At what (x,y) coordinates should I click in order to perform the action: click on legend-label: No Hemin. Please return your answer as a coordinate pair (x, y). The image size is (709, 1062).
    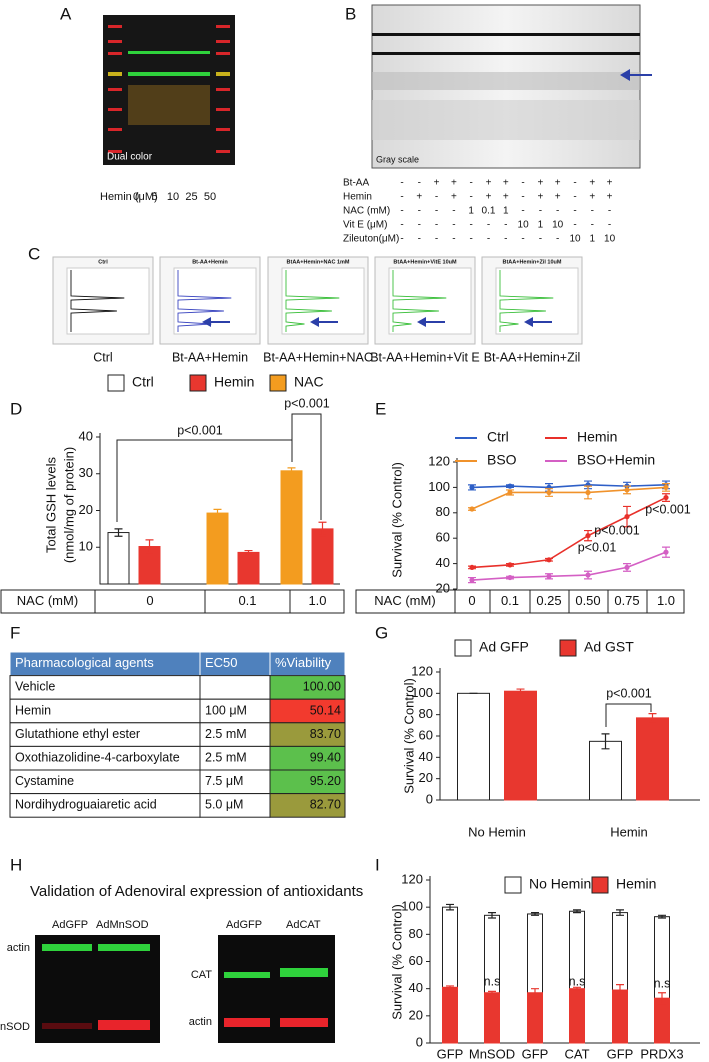
    Looking at the image, I should click on (560, 884).